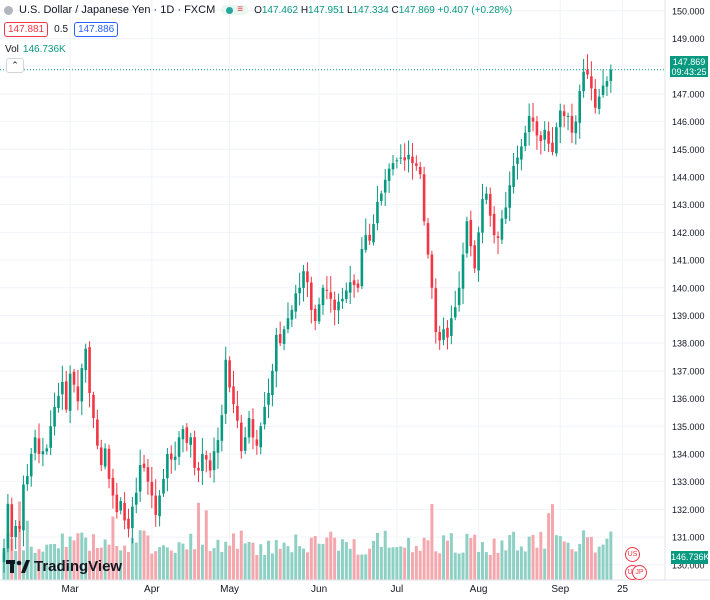 This screenshot has width=710, height=600. What do you see at coordinates (35, 49) in the screenshot?
I see `volume-legend: Vol 146.736K` at bounding box center [35, 49].